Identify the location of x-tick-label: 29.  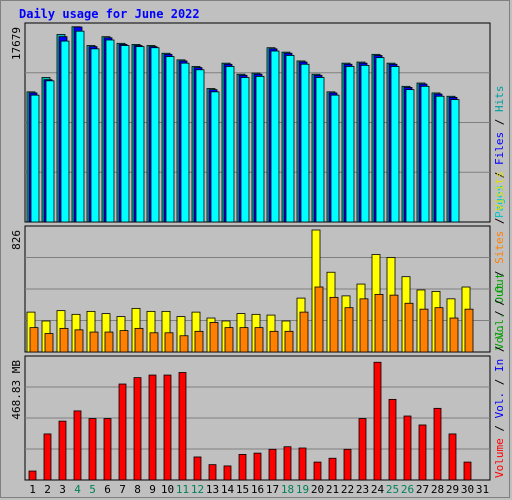
(452, 489).